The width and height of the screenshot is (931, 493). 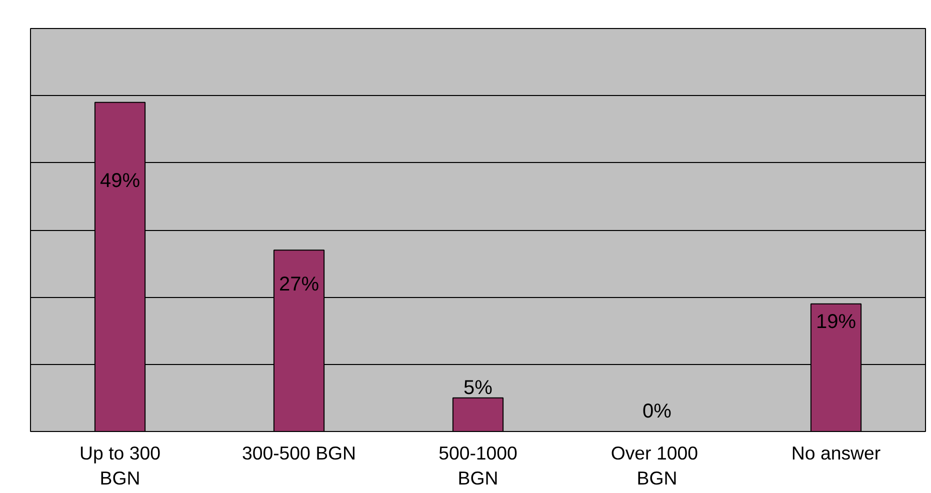 I want to click on data-label: 19%, so click(x=836, y=322).